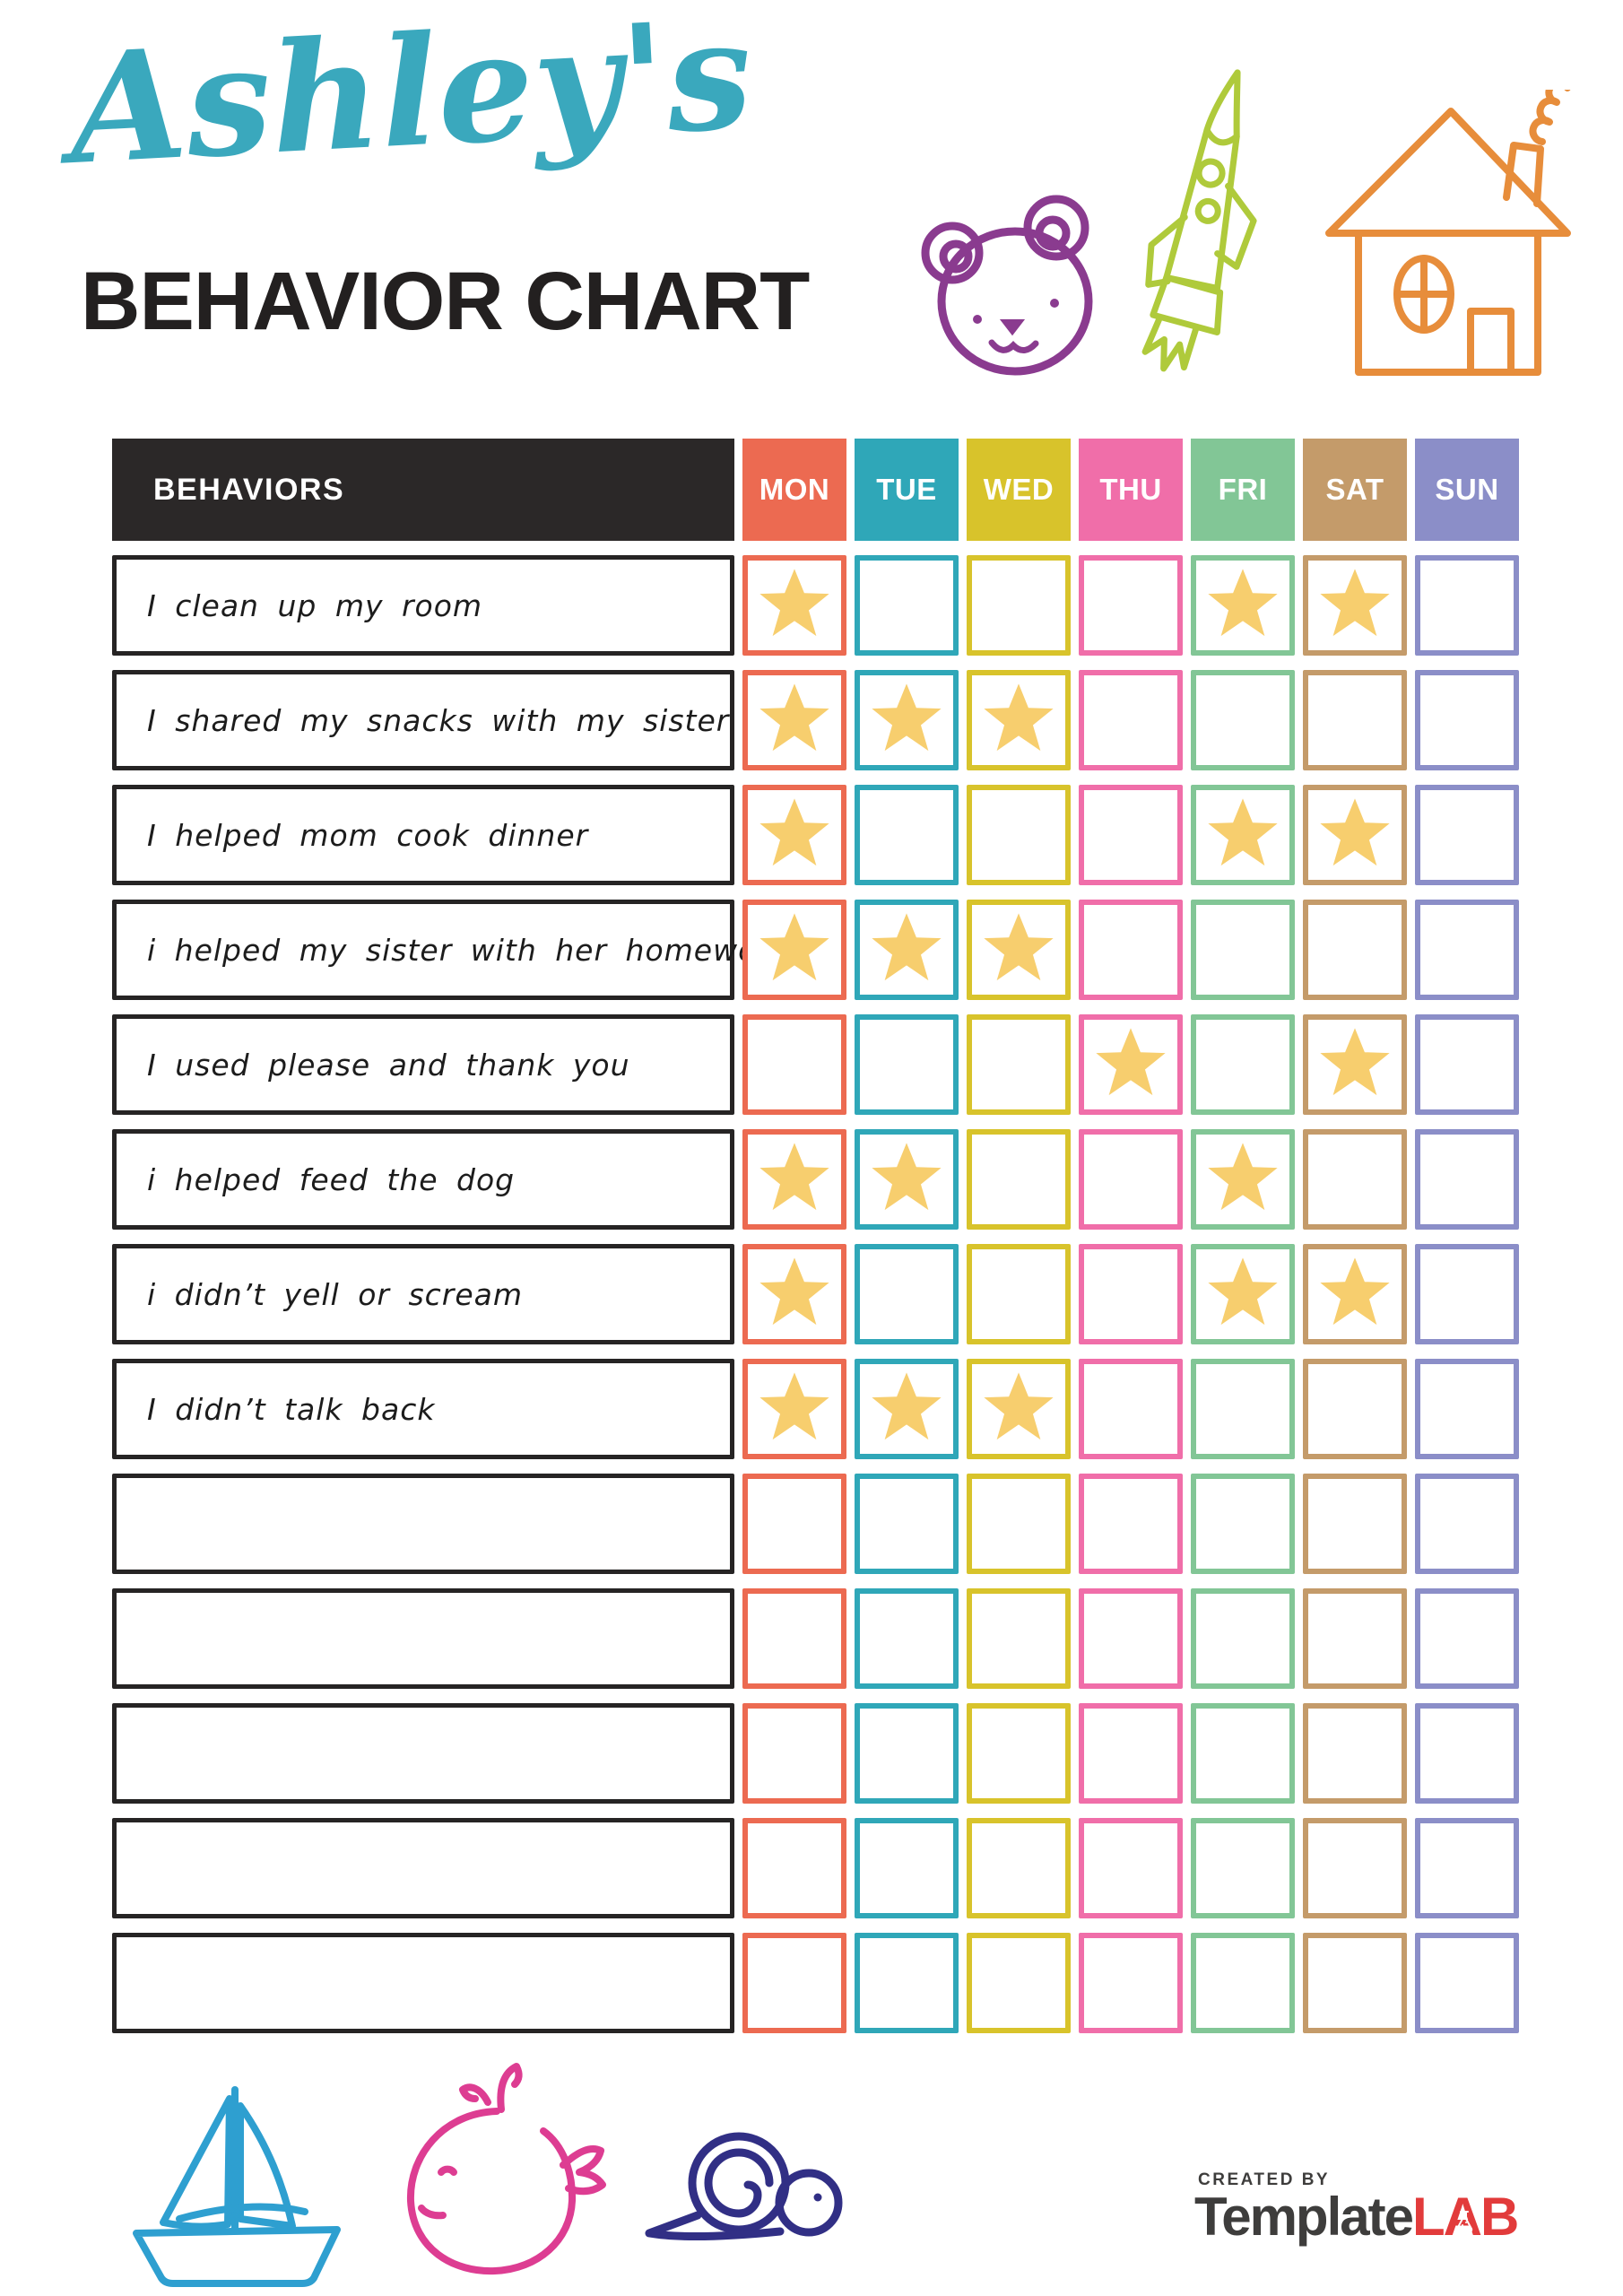  I want to click on behavior-label-box: I shared my snacks with my sister, so click(423, 720).